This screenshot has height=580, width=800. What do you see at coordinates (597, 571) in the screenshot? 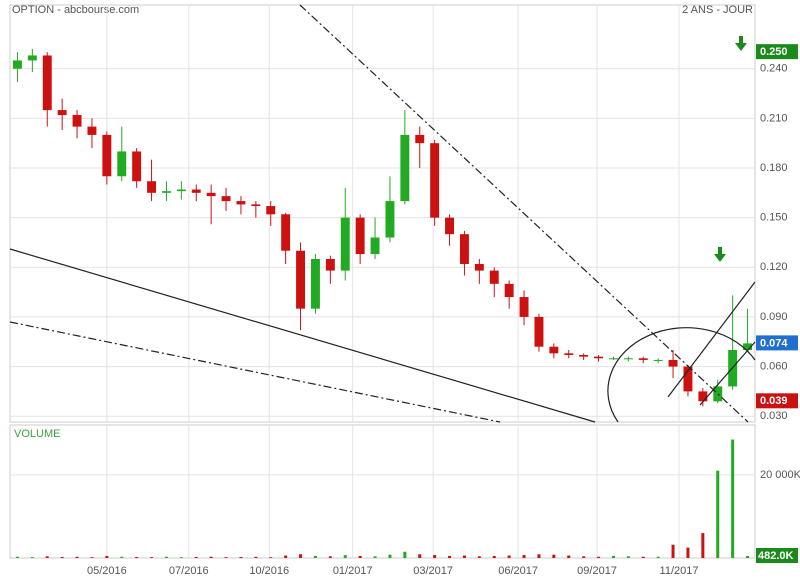
I see `x-tick-label: 09/2017` at bounding box center [597, 571].